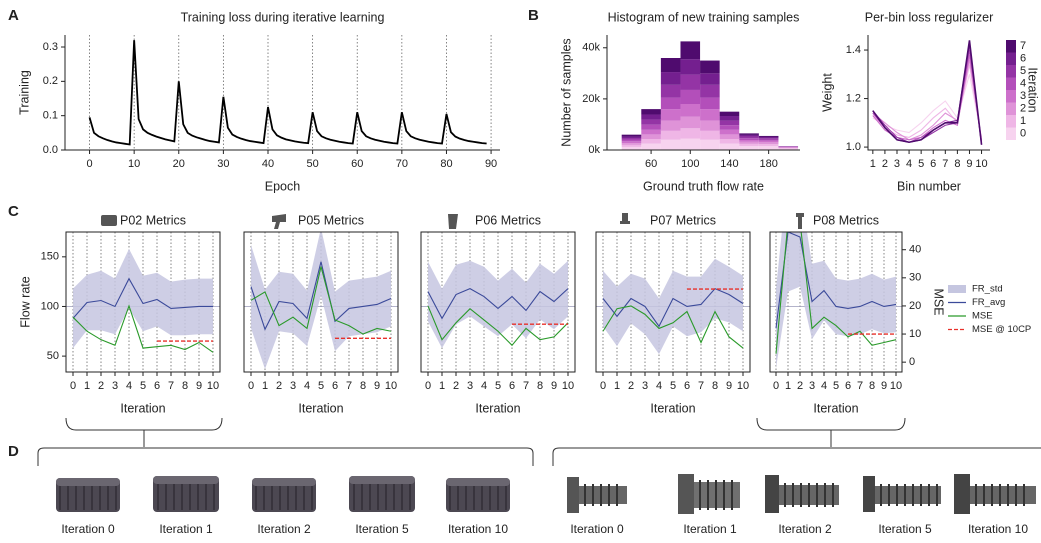 This screenshot has height=543, width=1041. Describe the element at coordinates (846, 220) in the screenshot. I see `chart-title: P08 Metrics` at that location.